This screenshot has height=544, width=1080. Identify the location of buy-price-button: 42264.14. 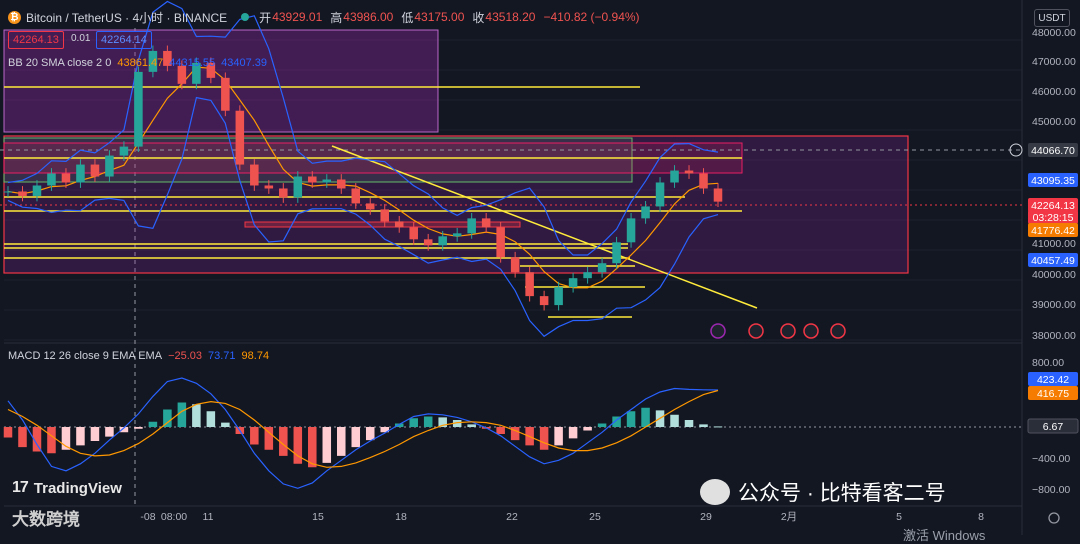
(124, 40).